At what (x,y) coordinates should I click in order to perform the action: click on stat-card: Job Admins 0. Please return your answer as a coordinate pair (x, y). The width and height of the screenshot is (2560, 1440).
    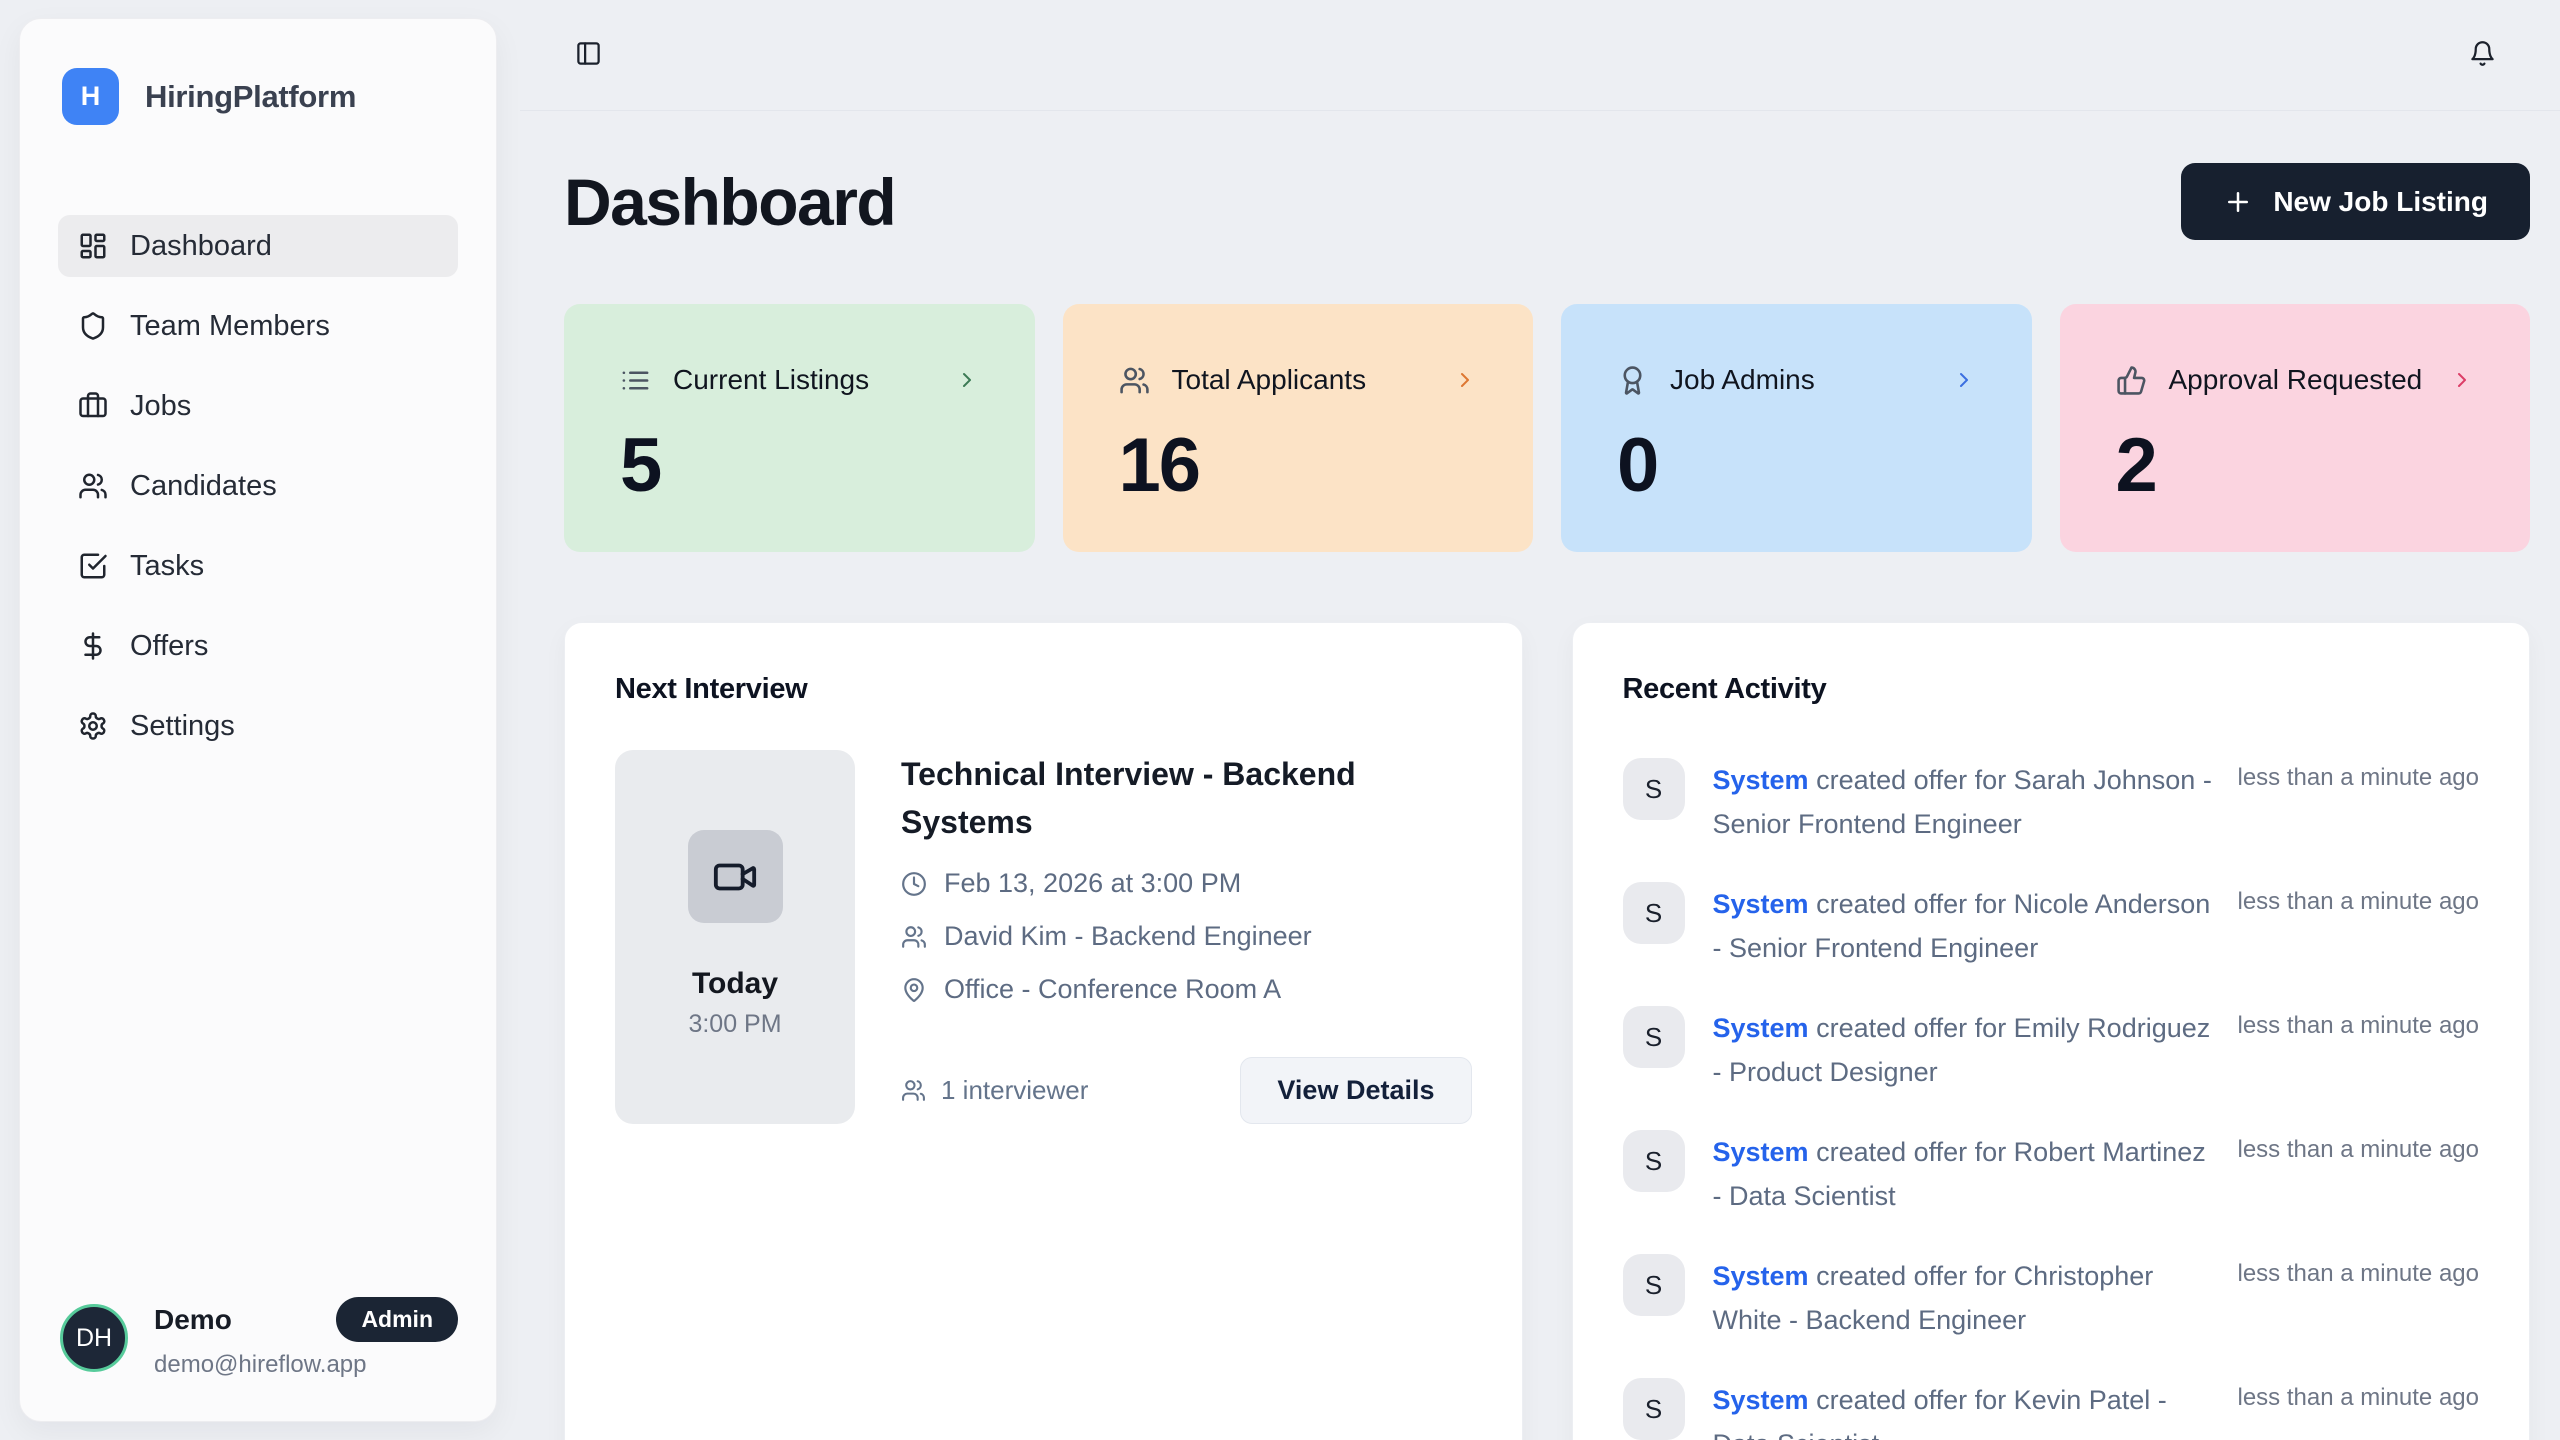
    Looking at the image, I should click on (1796, 428).